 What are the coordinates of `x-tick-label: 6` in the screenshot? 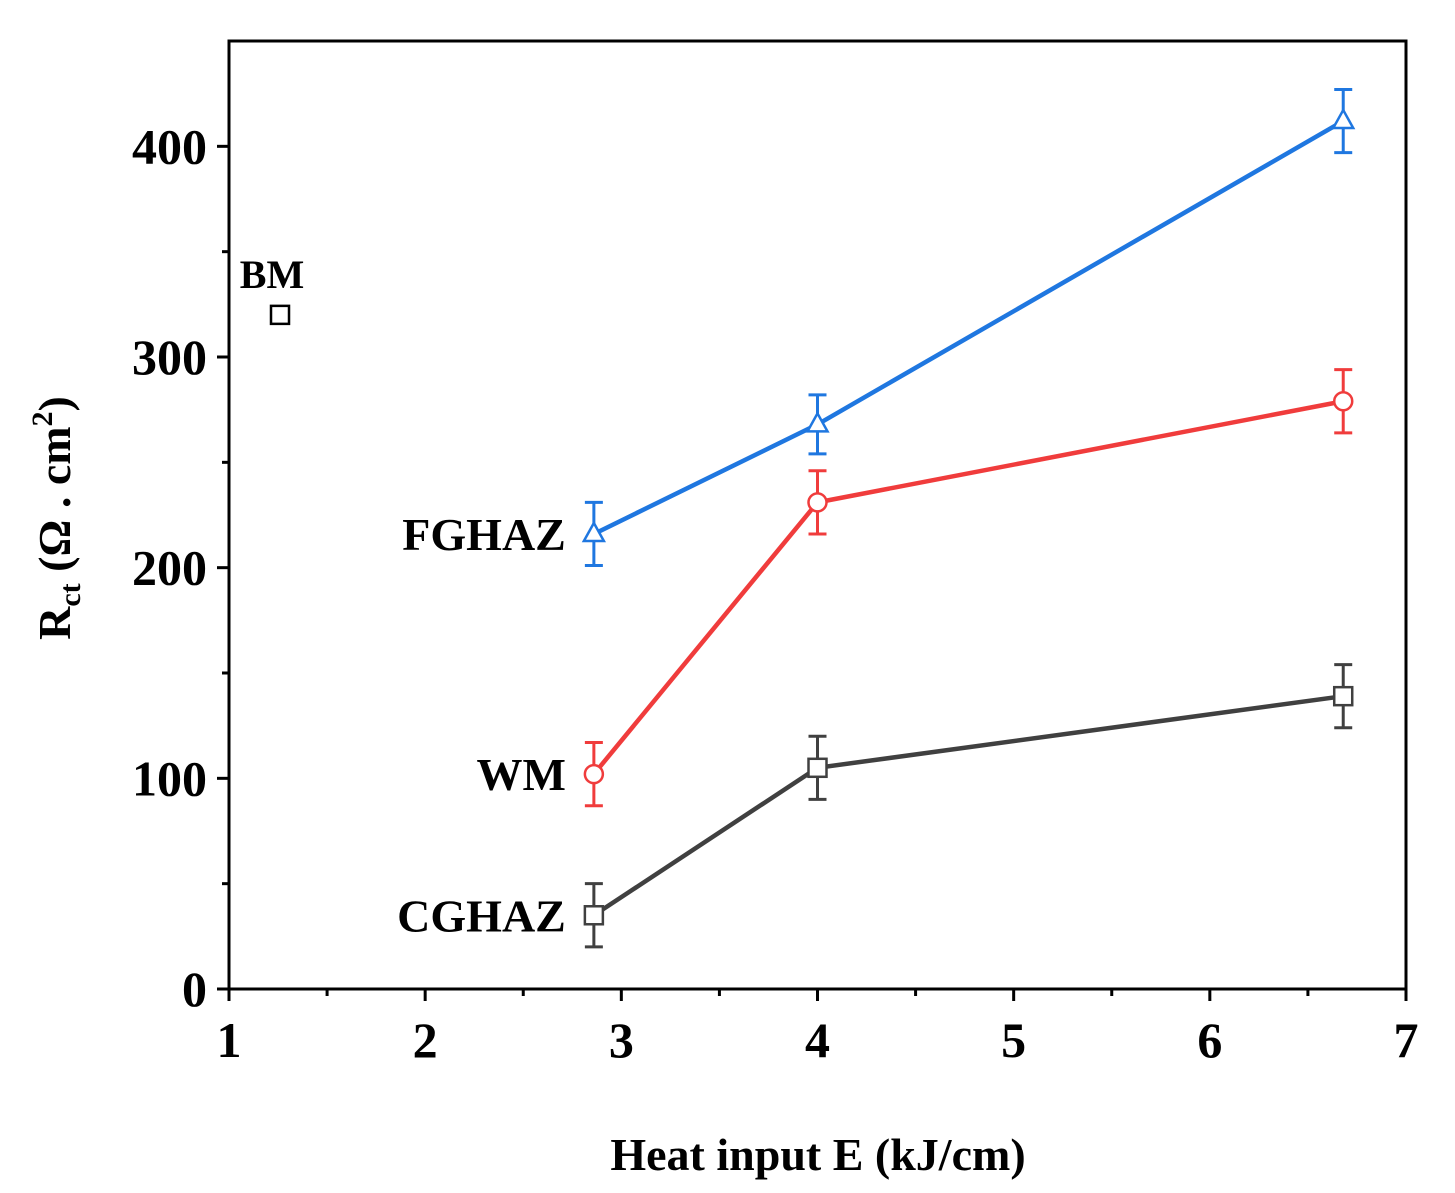 It's located at (1209, 1040).